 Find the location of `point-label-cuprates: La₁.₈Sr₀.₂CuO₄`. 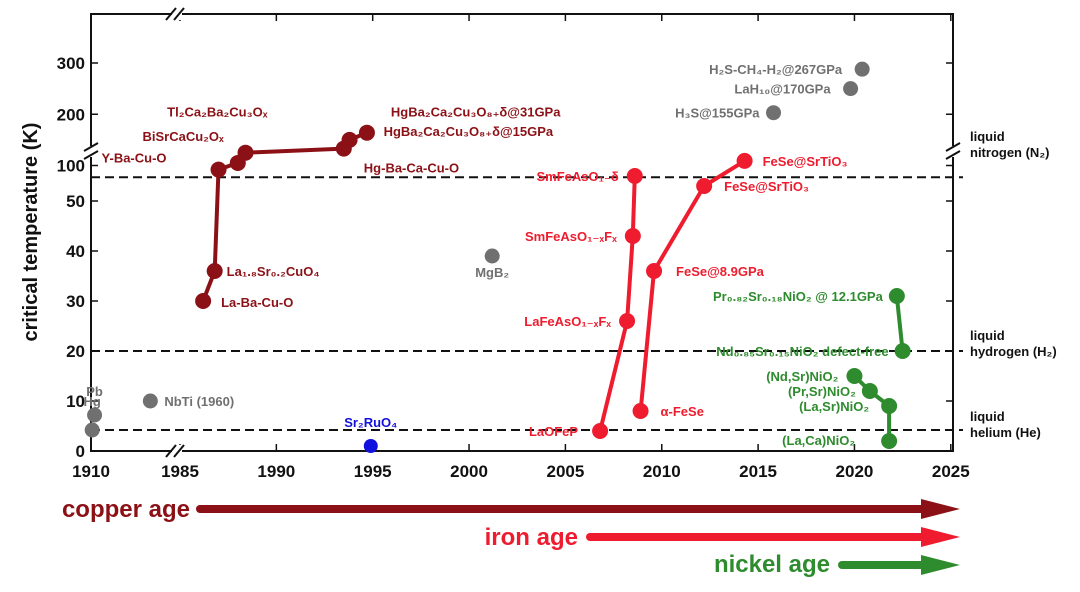

point-label-cuprates: La₁.₈Sr₀.₂CuO₄ is located at coordinates (273, 271).